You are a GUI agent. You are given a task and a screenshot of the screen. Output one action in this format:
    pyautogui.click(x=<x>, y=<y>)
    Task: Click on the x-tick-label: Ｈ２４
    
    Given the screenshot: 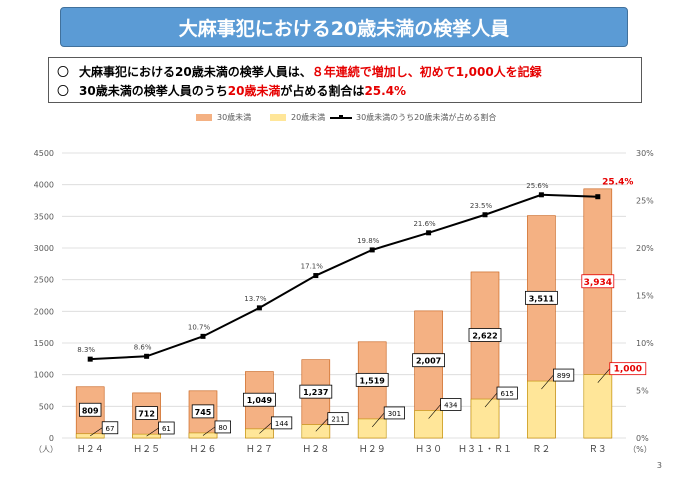 What is the action you would take?
    pyautogui.click(x=90, y=450)
    